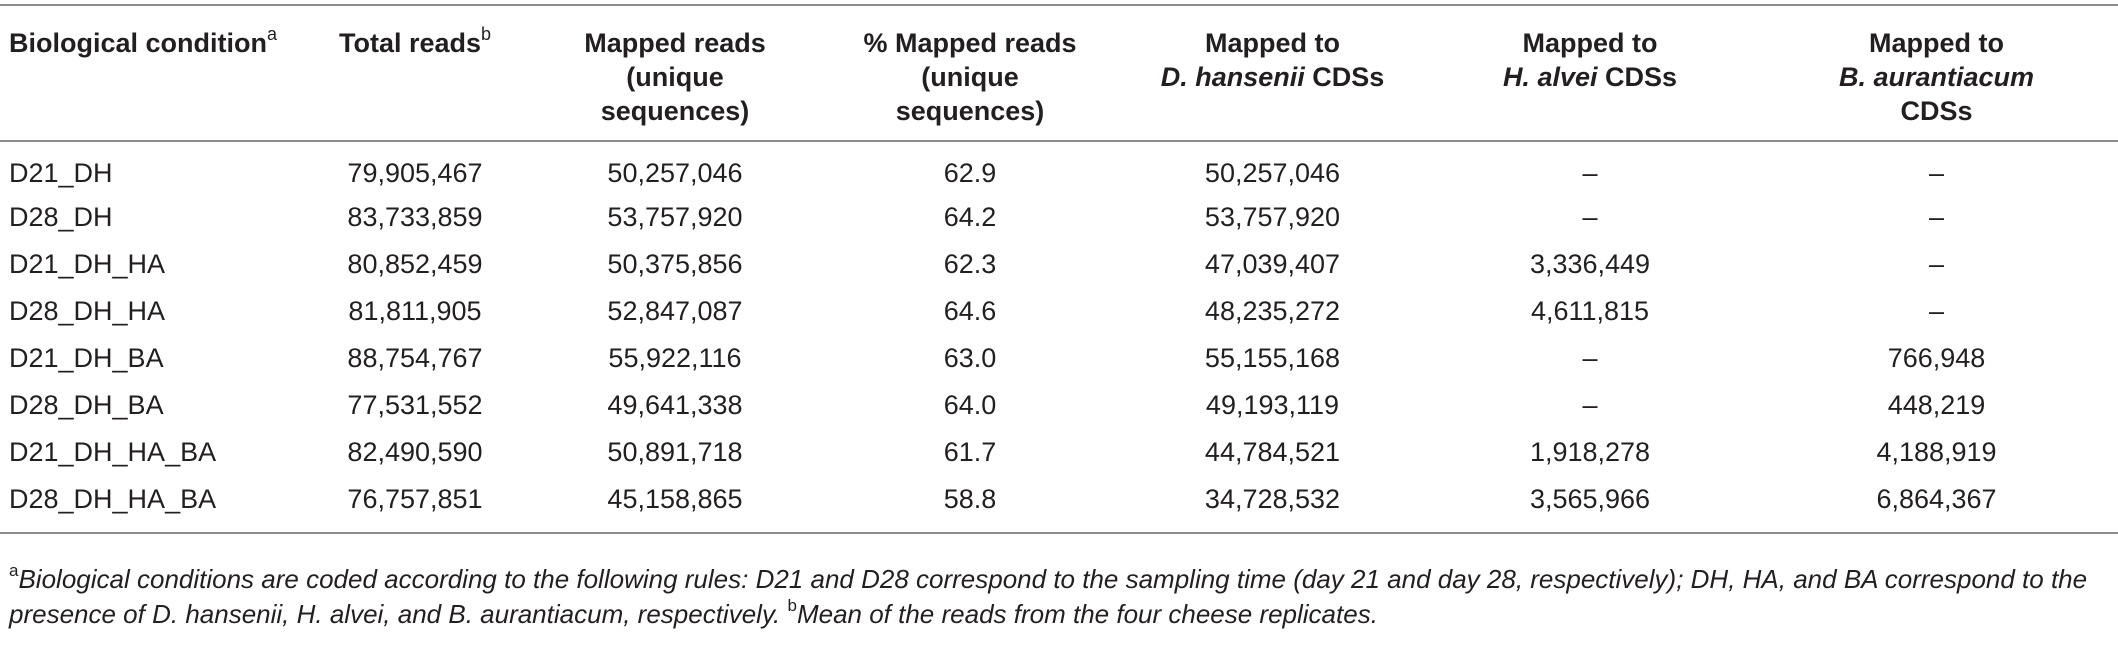 The height and width of the screenshot is (645, 2118). What do you see at coordinates (415, 172) in the screenshot?
I see `cell-total-reads: 79,905,467` at bounding box center [415, 172].